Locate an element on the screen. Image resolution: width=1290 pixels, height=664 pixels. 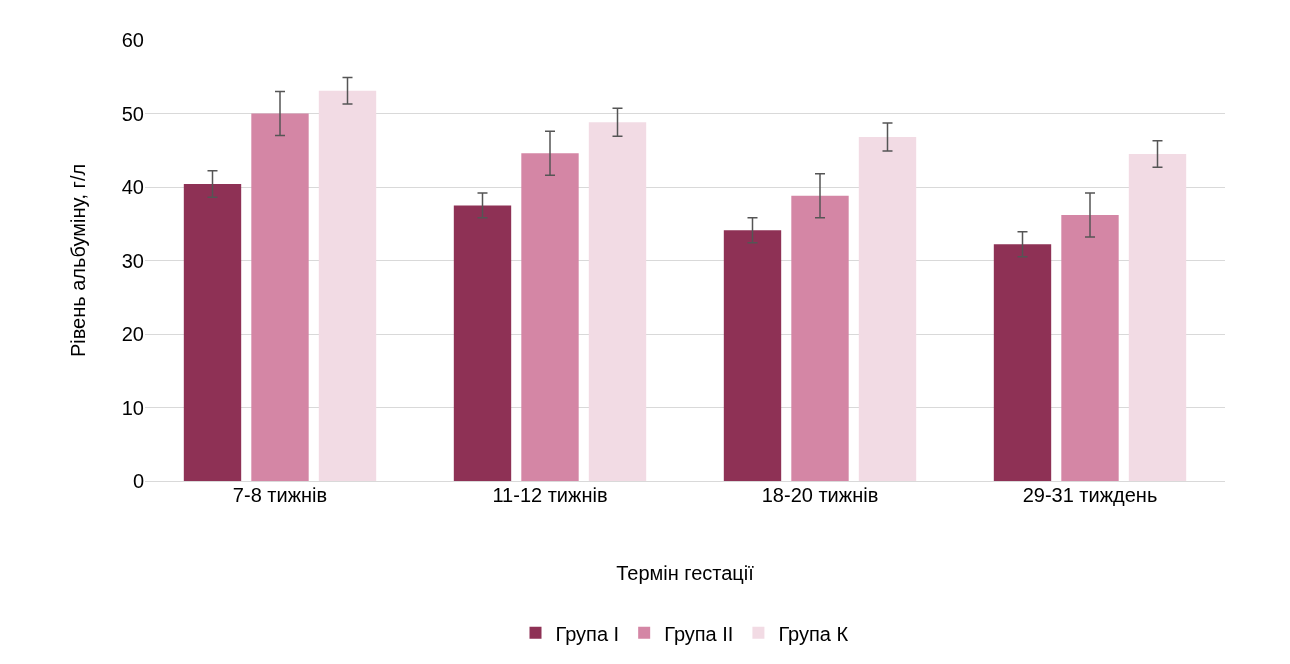
y-tick-label: 0 is located at coordinates (138, 481).